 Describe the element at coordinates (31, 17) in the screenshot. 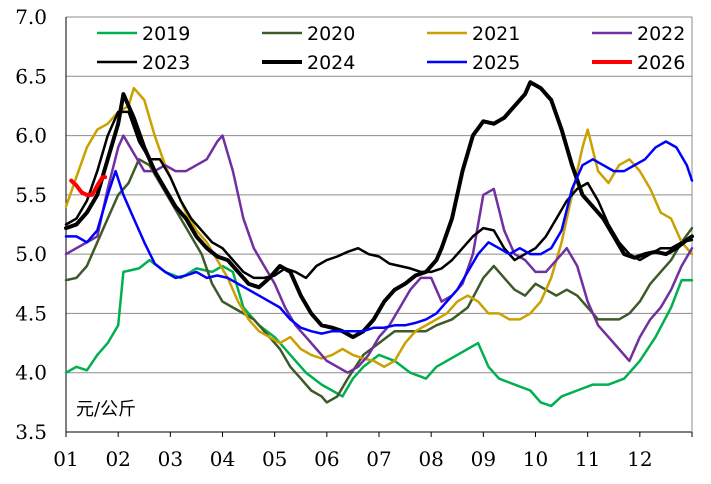

I see `y-tick-label: 7.0` at that location.